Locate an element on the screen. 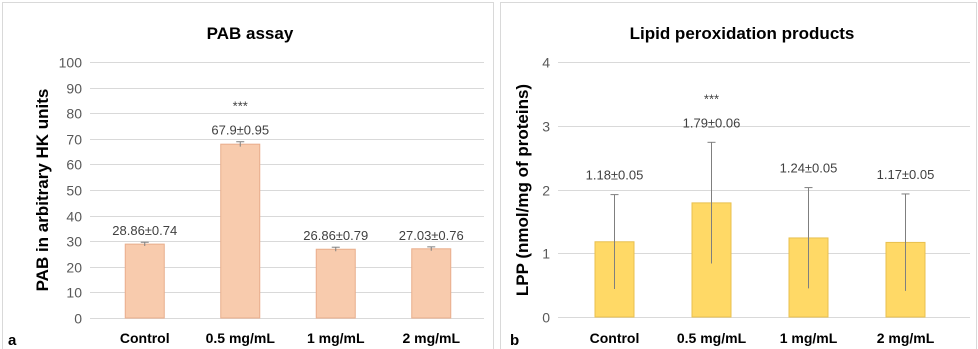  panel-a-y-tick-label: 0 is located at coordinates (78, 319).